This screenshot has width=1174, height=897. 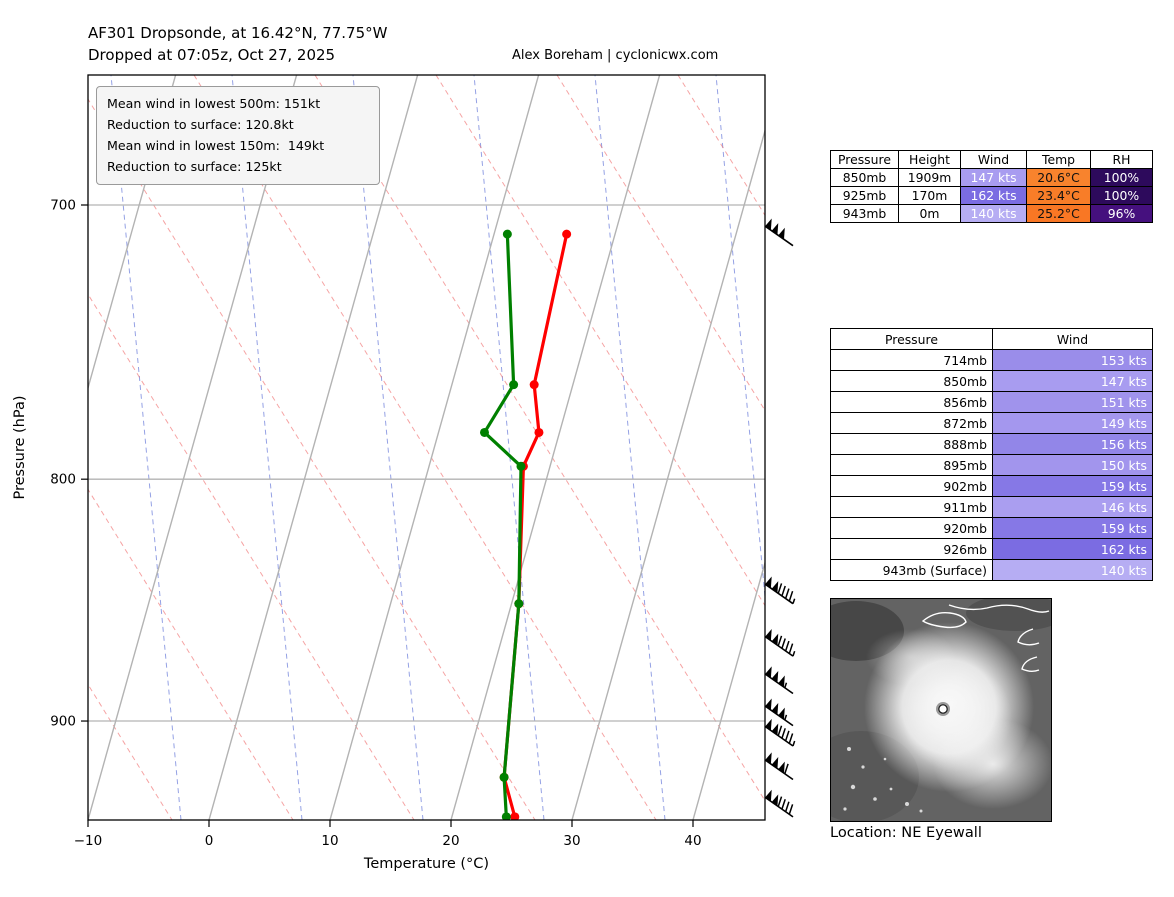 I want to click on satellite-image, so click(x=934, y=709).